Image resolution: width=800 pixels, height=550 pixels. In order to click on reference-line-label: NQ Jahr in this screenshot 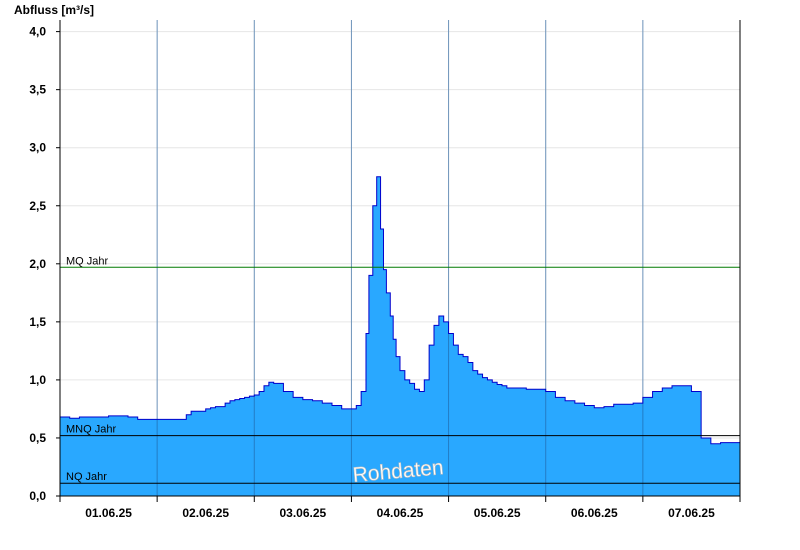, I will do `click(86, 477)`.